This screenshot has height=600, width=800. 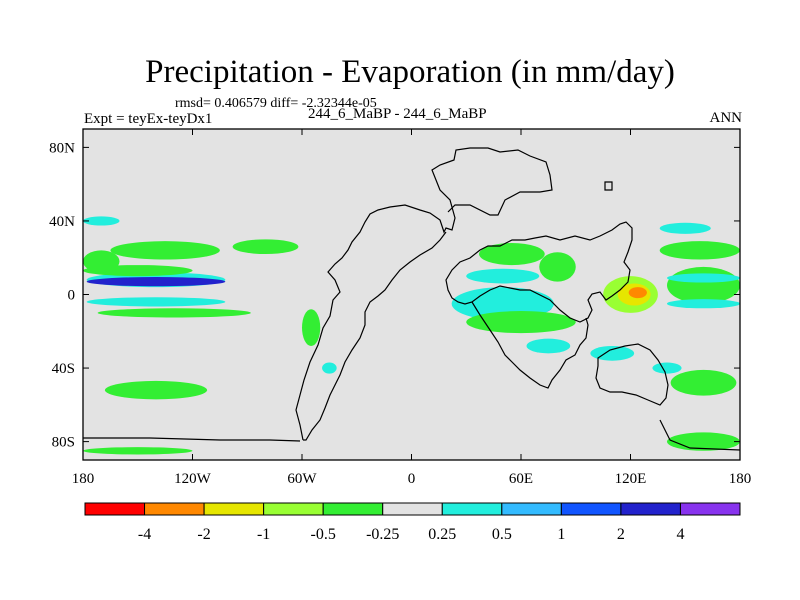 I want to click on colorbar-label-8: 2, so click(x=621, y=534).